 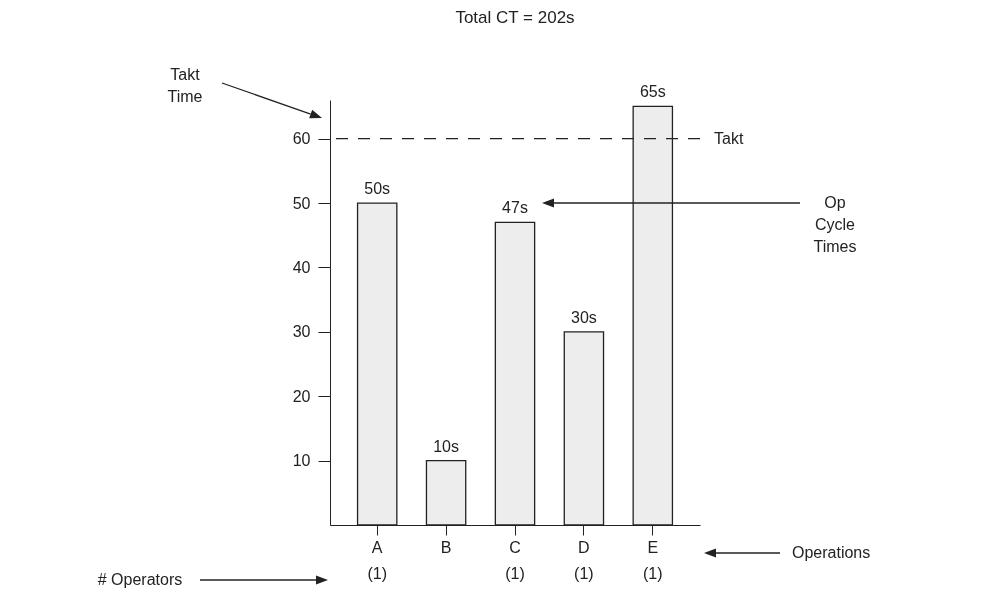 I want to click on x-tick-label: D (1), so click(x=584, y=560).